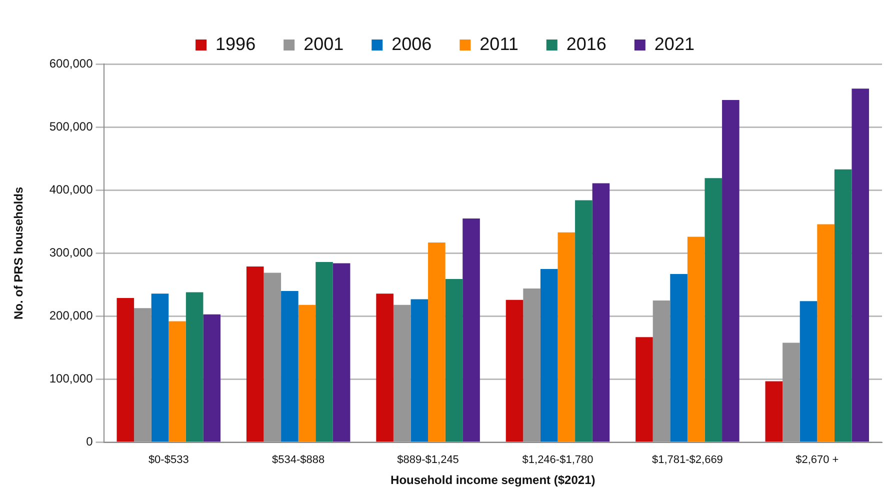  What do you see at coordinates (687, 460) in the screenshot?
I see `x-tick-label: $1,781-$2,669` at bounding box center [687, 460].